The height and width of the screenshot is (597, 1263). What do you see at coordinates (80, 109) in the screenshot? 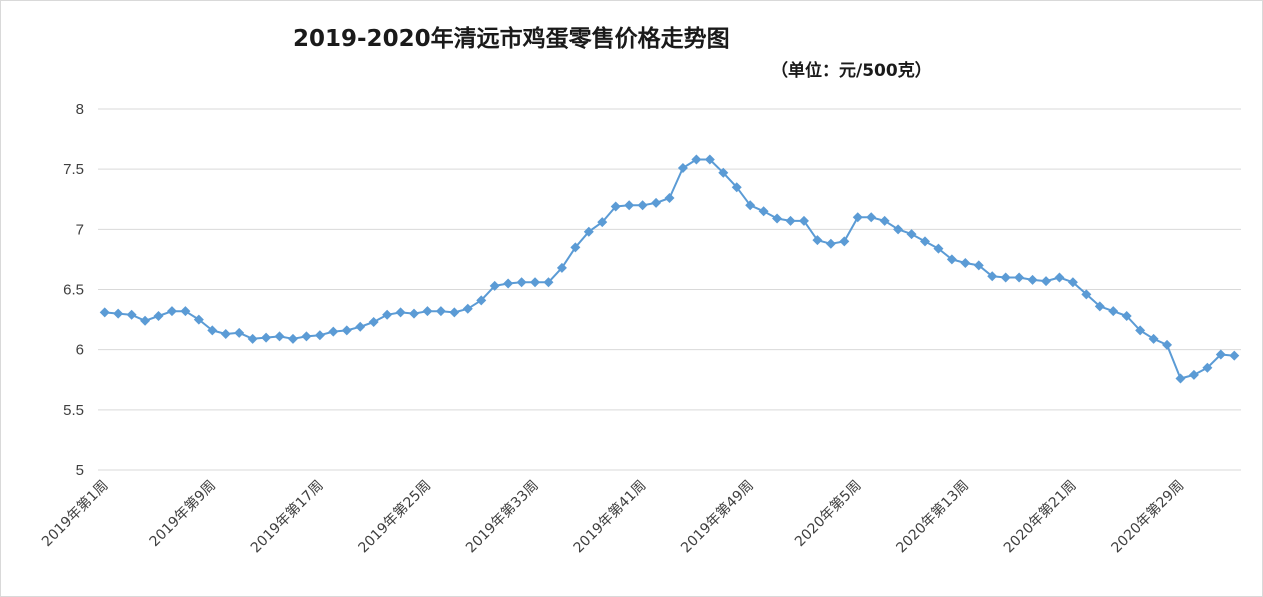
I see `y-tick-label: 8` at bounding box center [80, 109].